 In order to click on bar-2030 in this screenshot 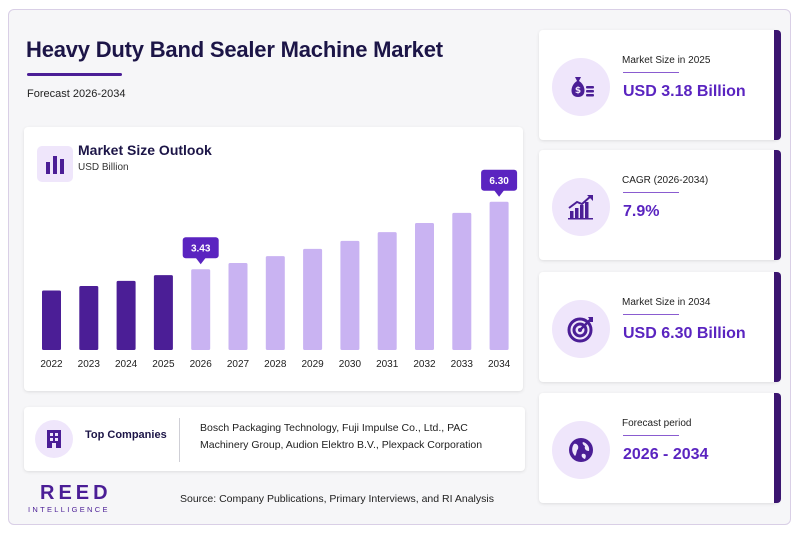, I will do `click(350, 295)`.